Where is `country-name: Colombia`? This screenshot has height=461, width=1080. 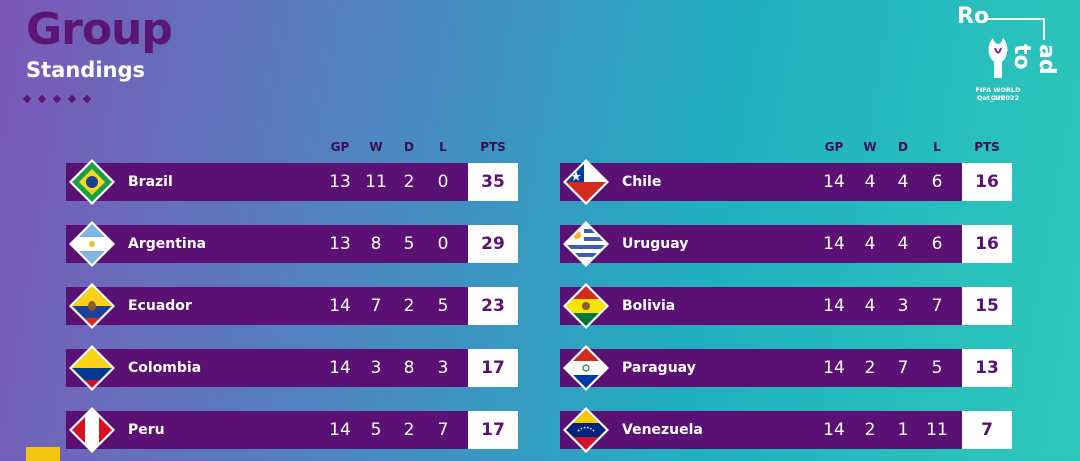
country-name: Colombia is located at coordinates (165, 368).